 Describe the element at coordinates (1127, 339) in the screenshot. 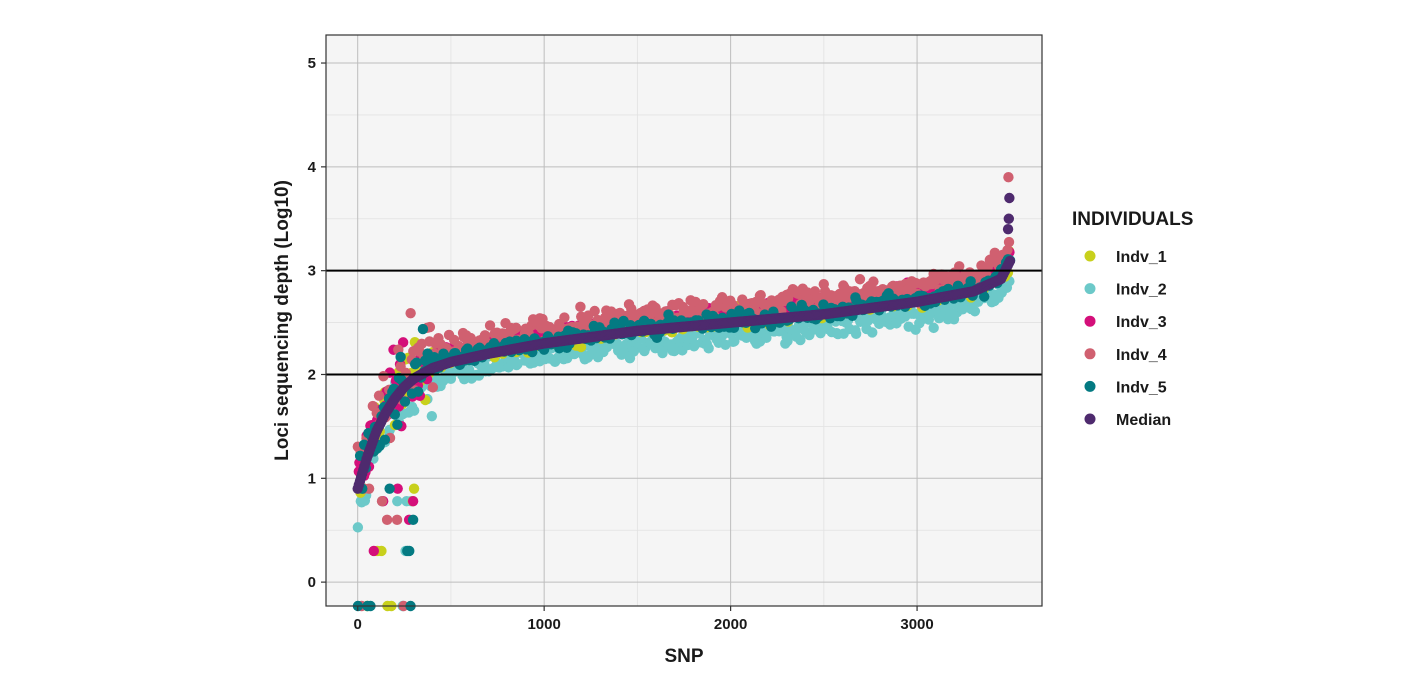

I see `legend: Indv_1 Indv_2 Indv_3 Indv_4 Indv_5 Median` at that location.